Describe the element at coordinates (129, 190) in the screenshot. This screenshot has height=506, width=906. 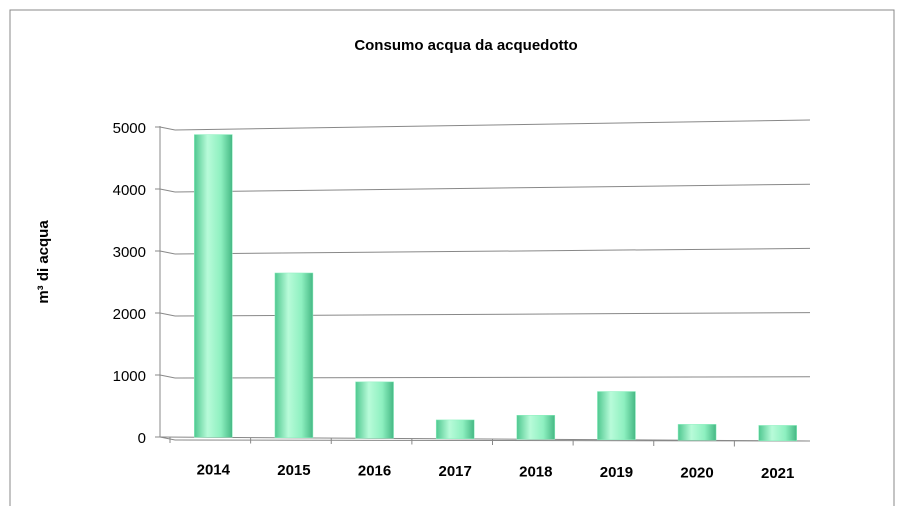
I see `y-tick-label: 4000` at that location.